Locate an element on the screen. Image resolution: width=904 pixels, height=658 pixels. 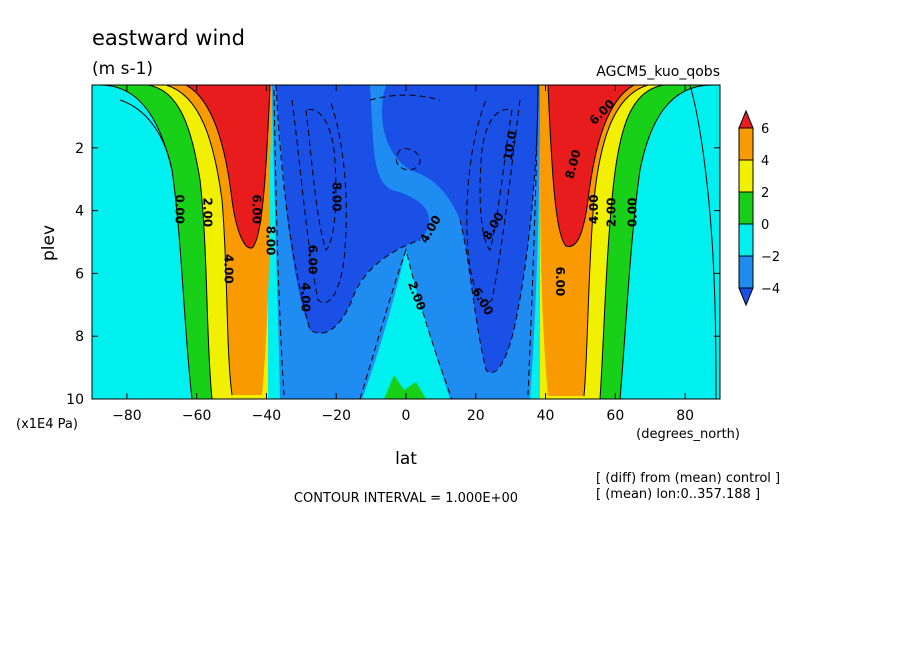
x-tick-label-8: 80 is located at coordinates (685, 416).